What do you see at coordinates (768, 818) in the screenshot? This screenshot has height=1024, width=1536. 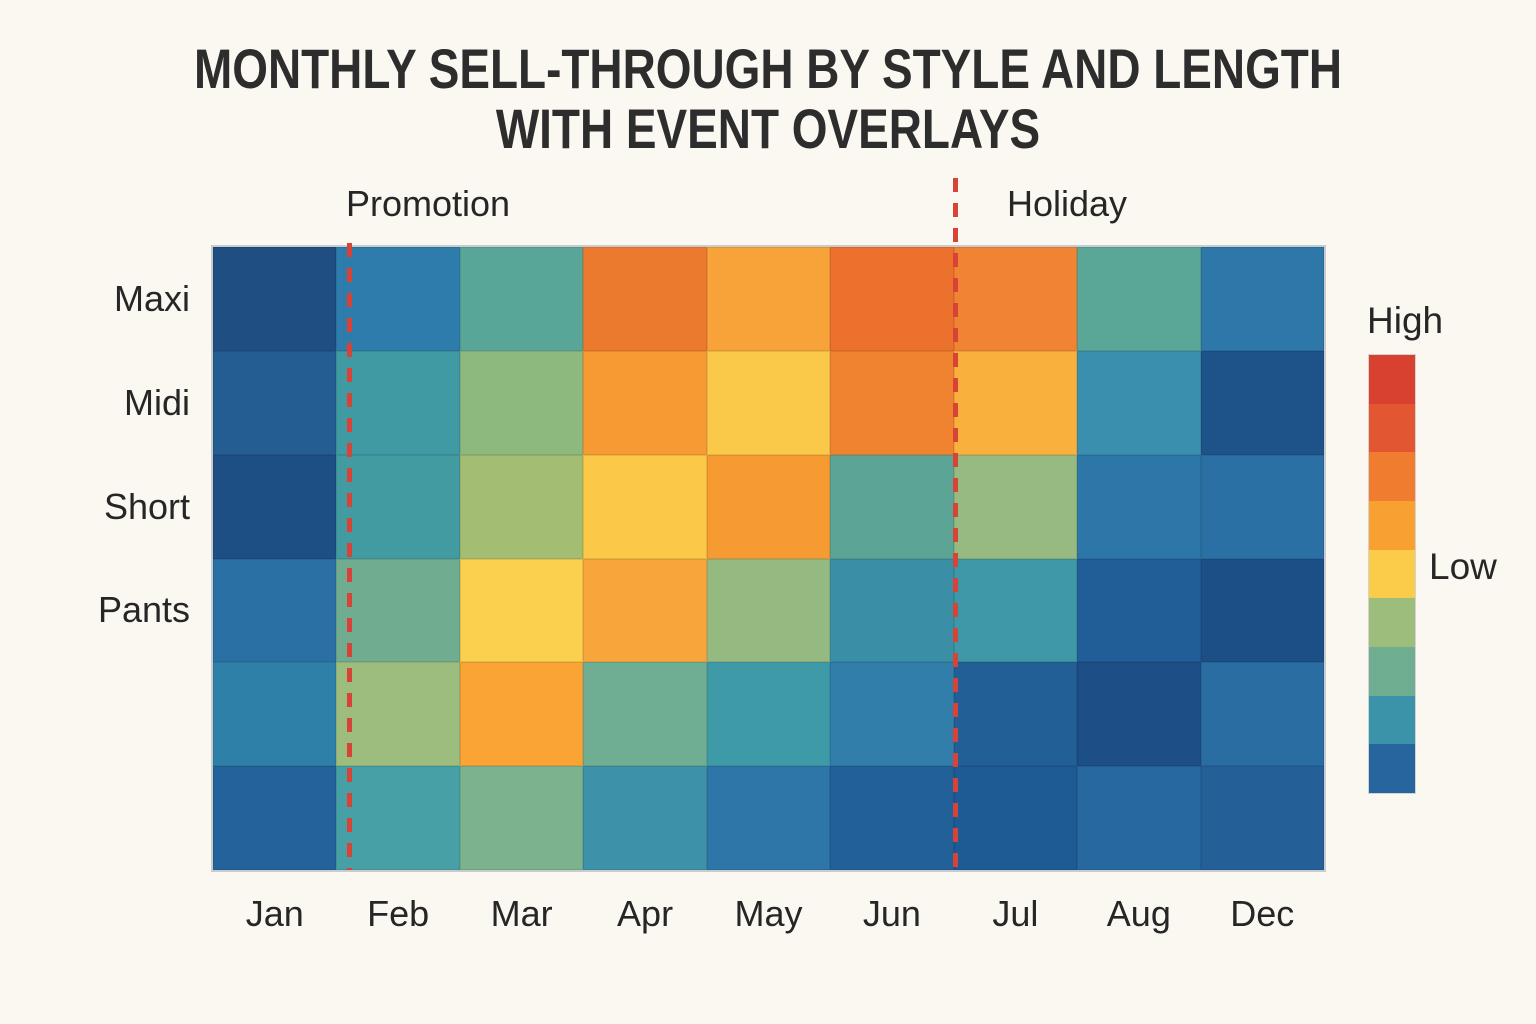 I see `heatmap-cell-r6-c5` at bounding box center [768, 818].